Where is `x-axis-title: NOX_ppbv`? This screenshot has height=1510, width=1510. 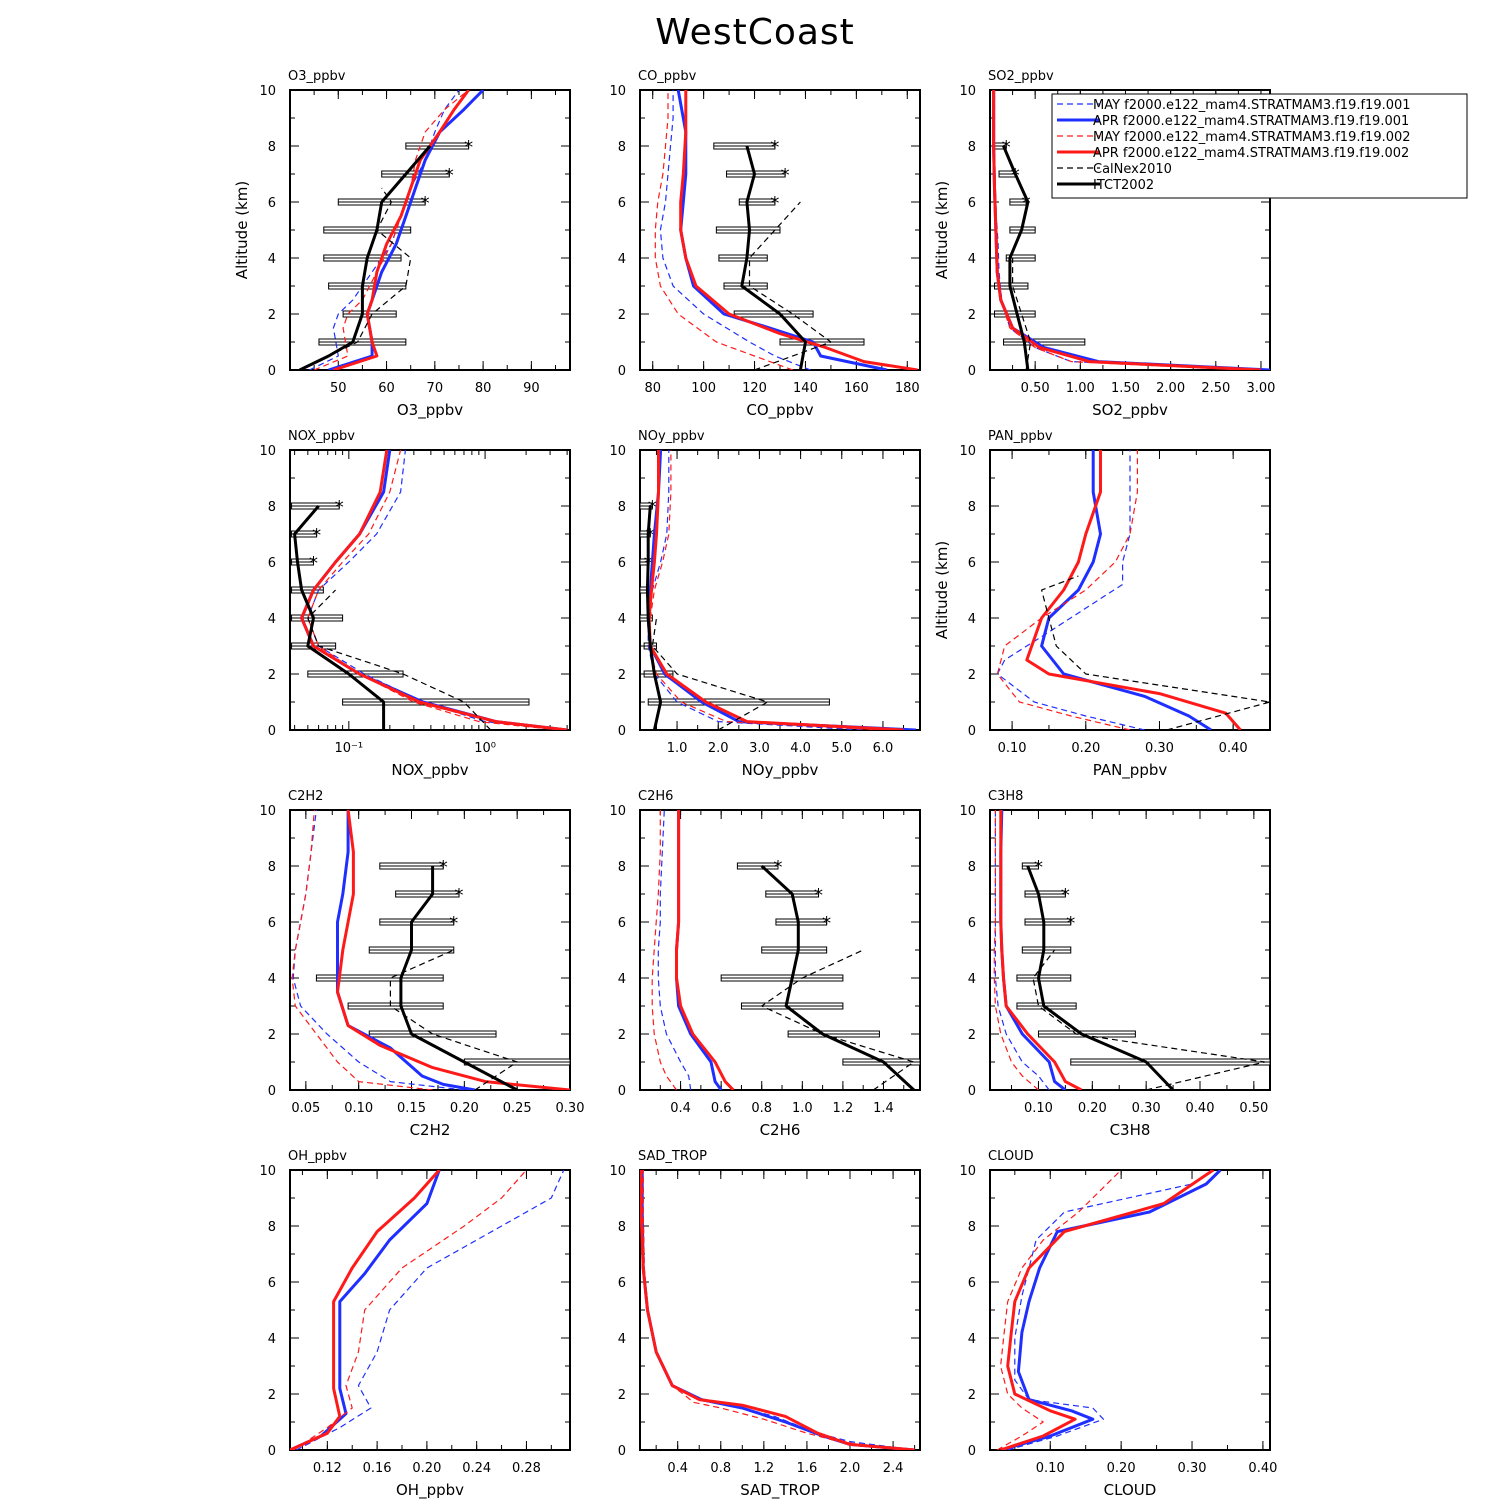 x-axis-title: NOX_ppbv is located at coordinates (429, 770).